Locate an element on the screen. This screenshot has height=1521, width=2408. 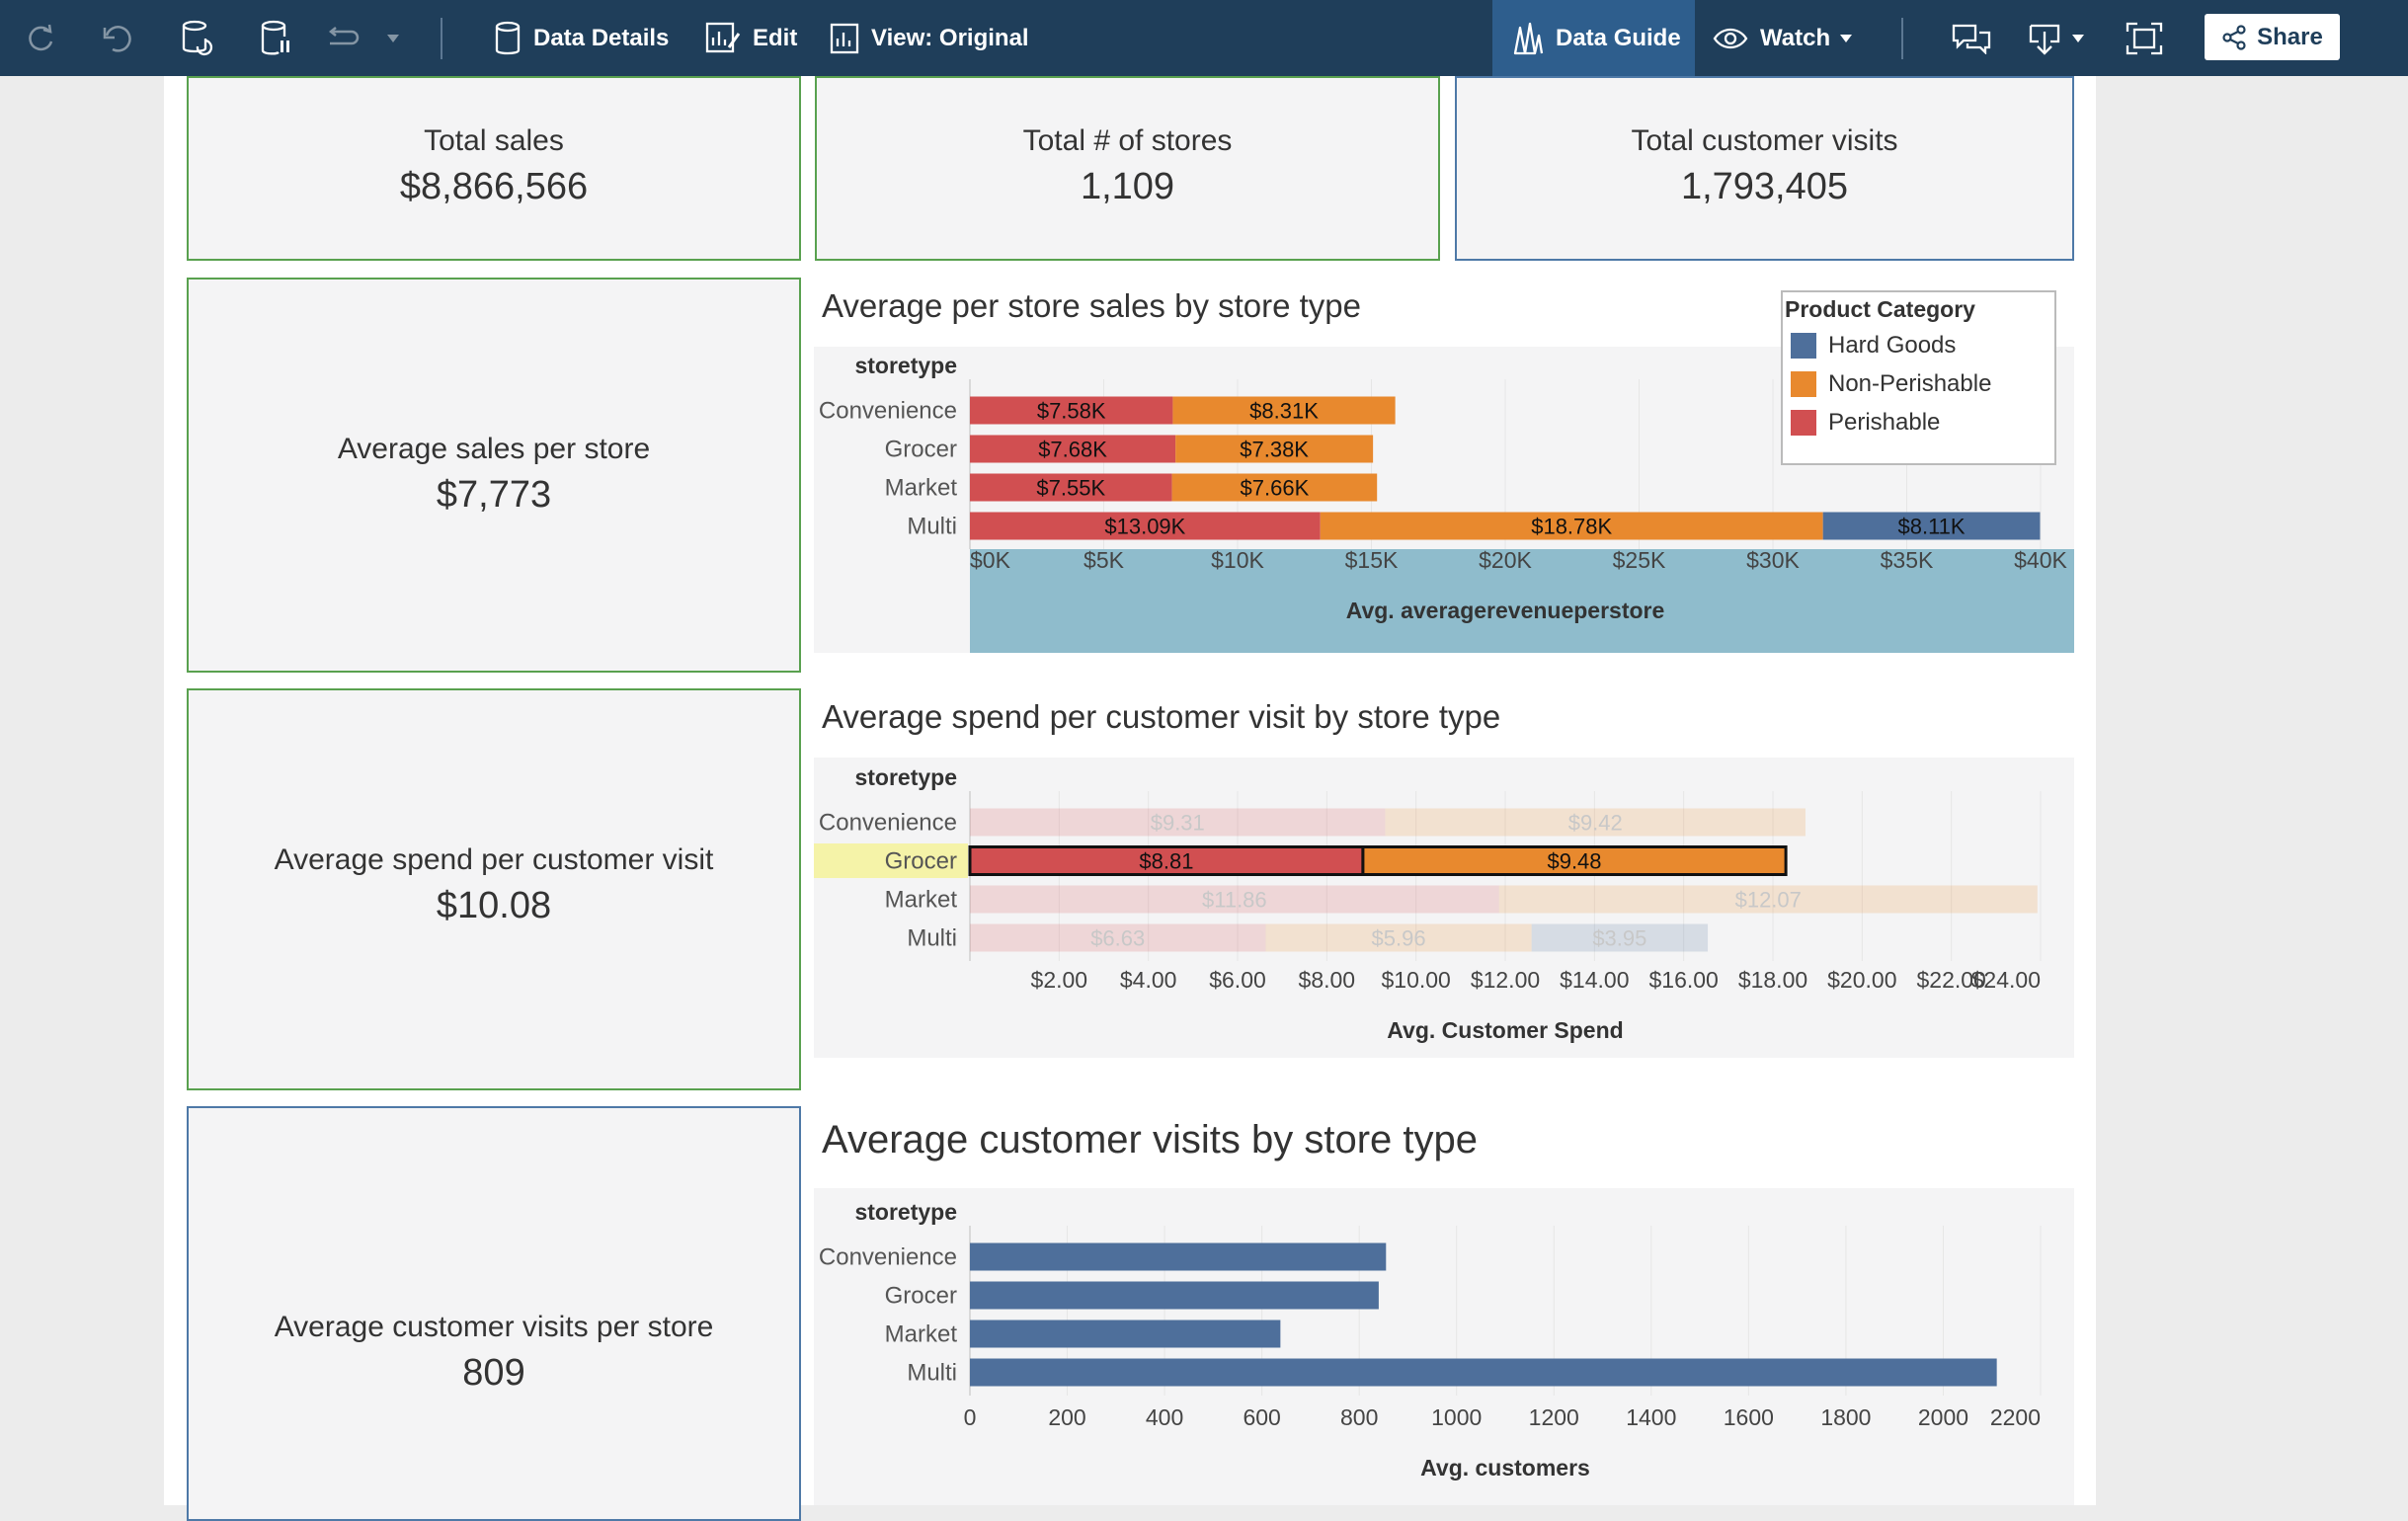
full-screen-icon is located at coordinates (2144, 38).